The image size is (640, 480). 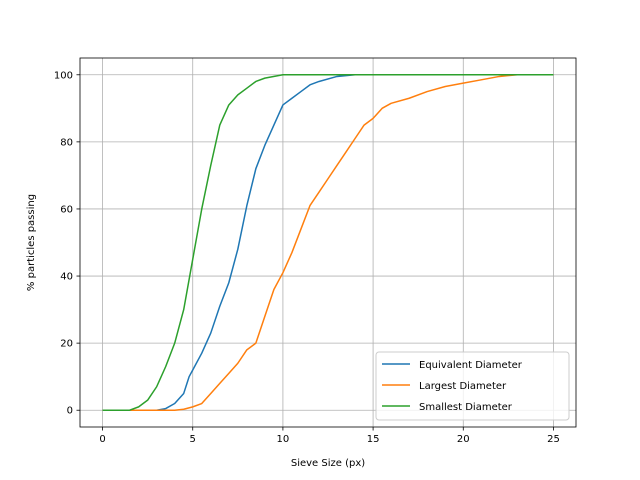 I want to click on legend-box, so click(x=472, y=386).